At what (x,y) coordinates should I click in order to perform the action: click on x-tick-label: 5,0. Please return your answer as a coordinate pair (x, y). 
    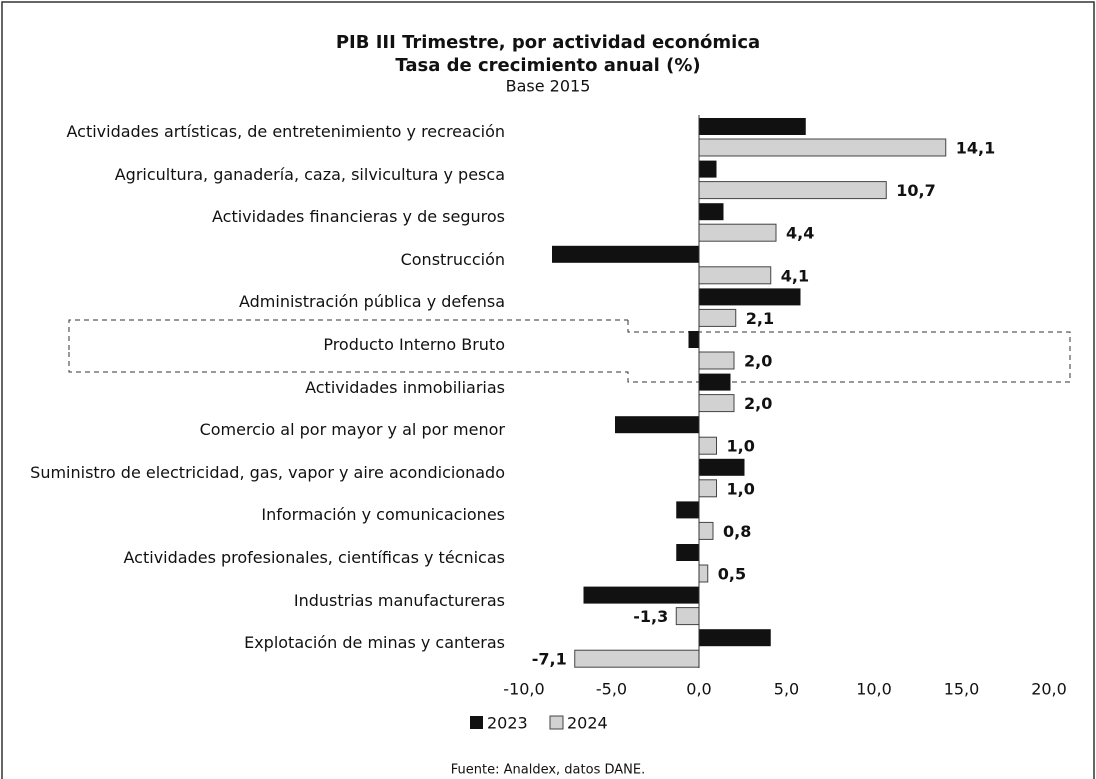
    Looking at the image, I should click on (786, 689).